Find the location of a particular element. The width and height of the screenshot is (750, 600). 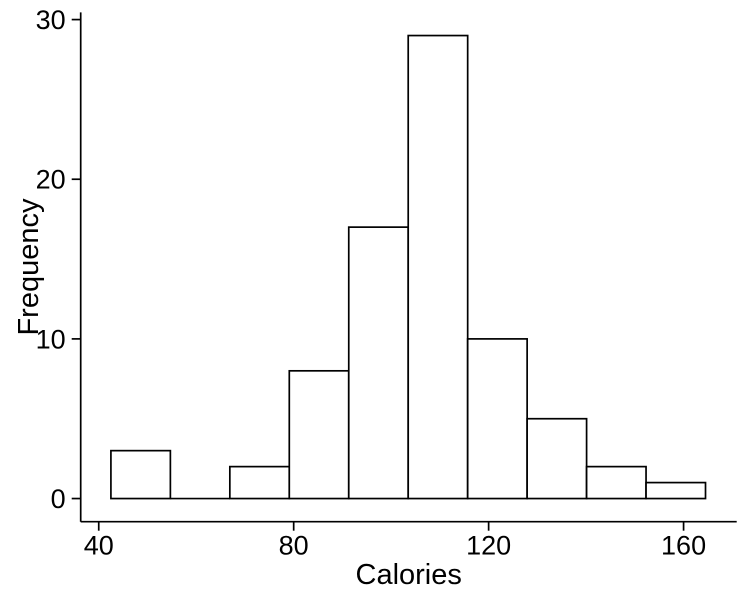

y-tick-label: 0 is located at coordinates (58, 499).